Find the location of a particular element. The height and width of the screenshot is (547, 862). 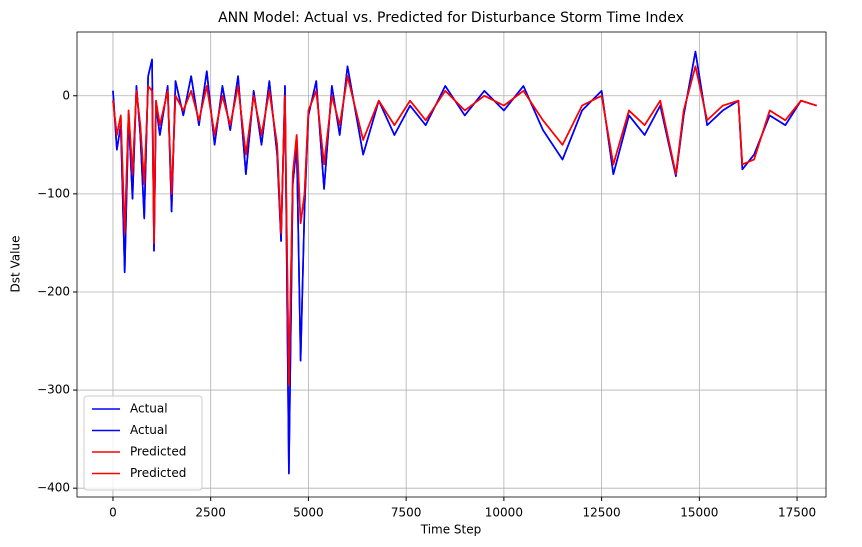

x-tick-label: 17500 is located at coordinates (797, 513).